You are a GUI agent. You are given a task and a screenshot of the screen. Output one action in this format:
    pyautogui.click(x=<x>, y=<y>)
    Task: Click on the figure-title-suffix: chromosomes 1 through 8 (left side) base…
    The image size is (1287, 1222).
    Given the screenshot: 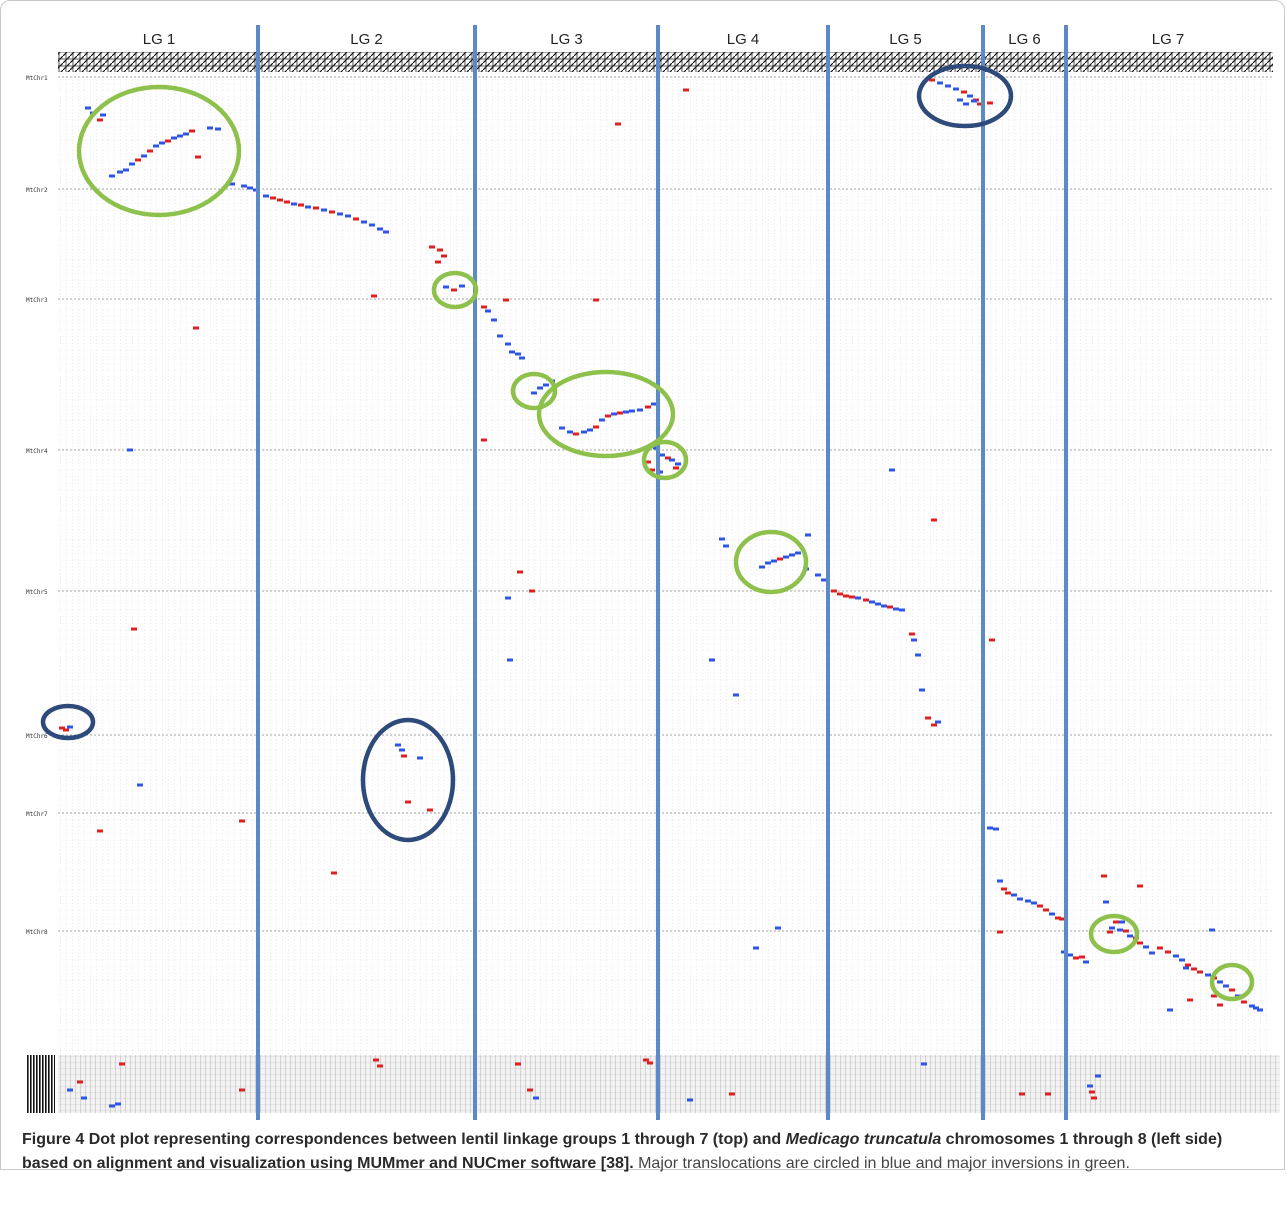 What is the action you would take?
    pyautogui.click(x=622, y=1151)
    